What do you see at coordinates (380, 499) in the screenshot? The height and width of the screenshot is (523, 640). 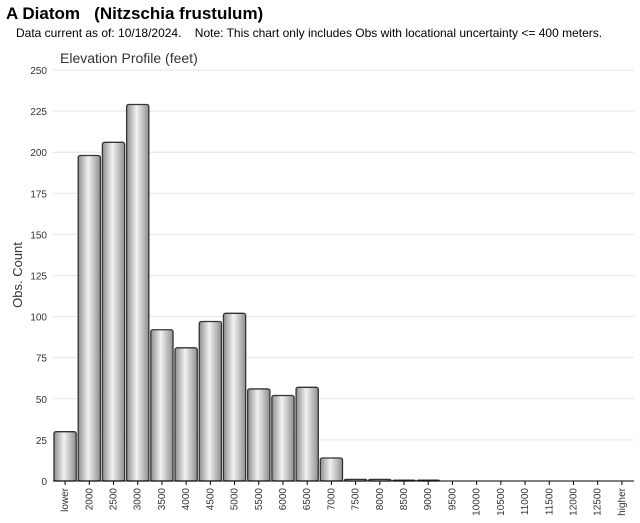 I see `x-tick-label: 8000` at bounding box center [380, 499].